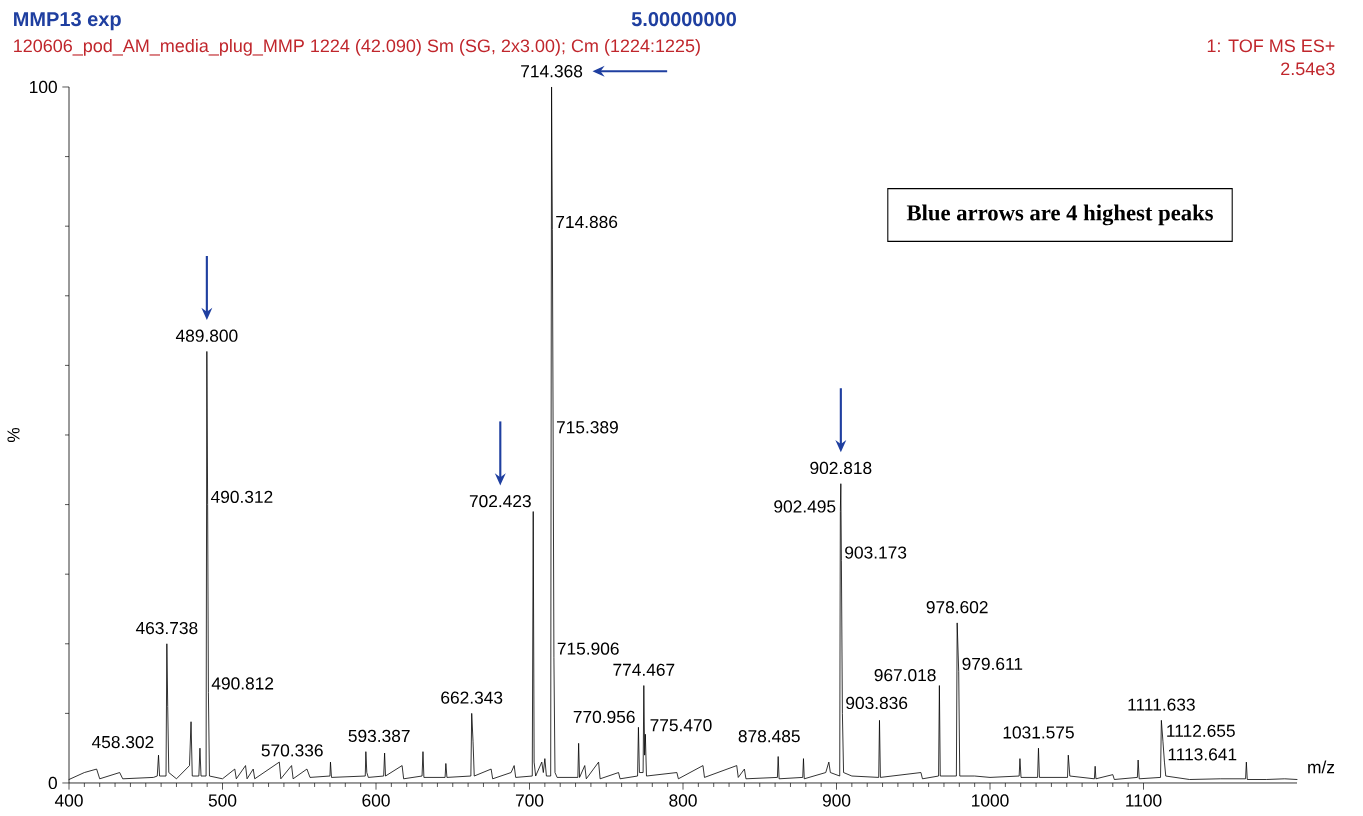  I want to click on annotation: 662.343, so click(472, 697).